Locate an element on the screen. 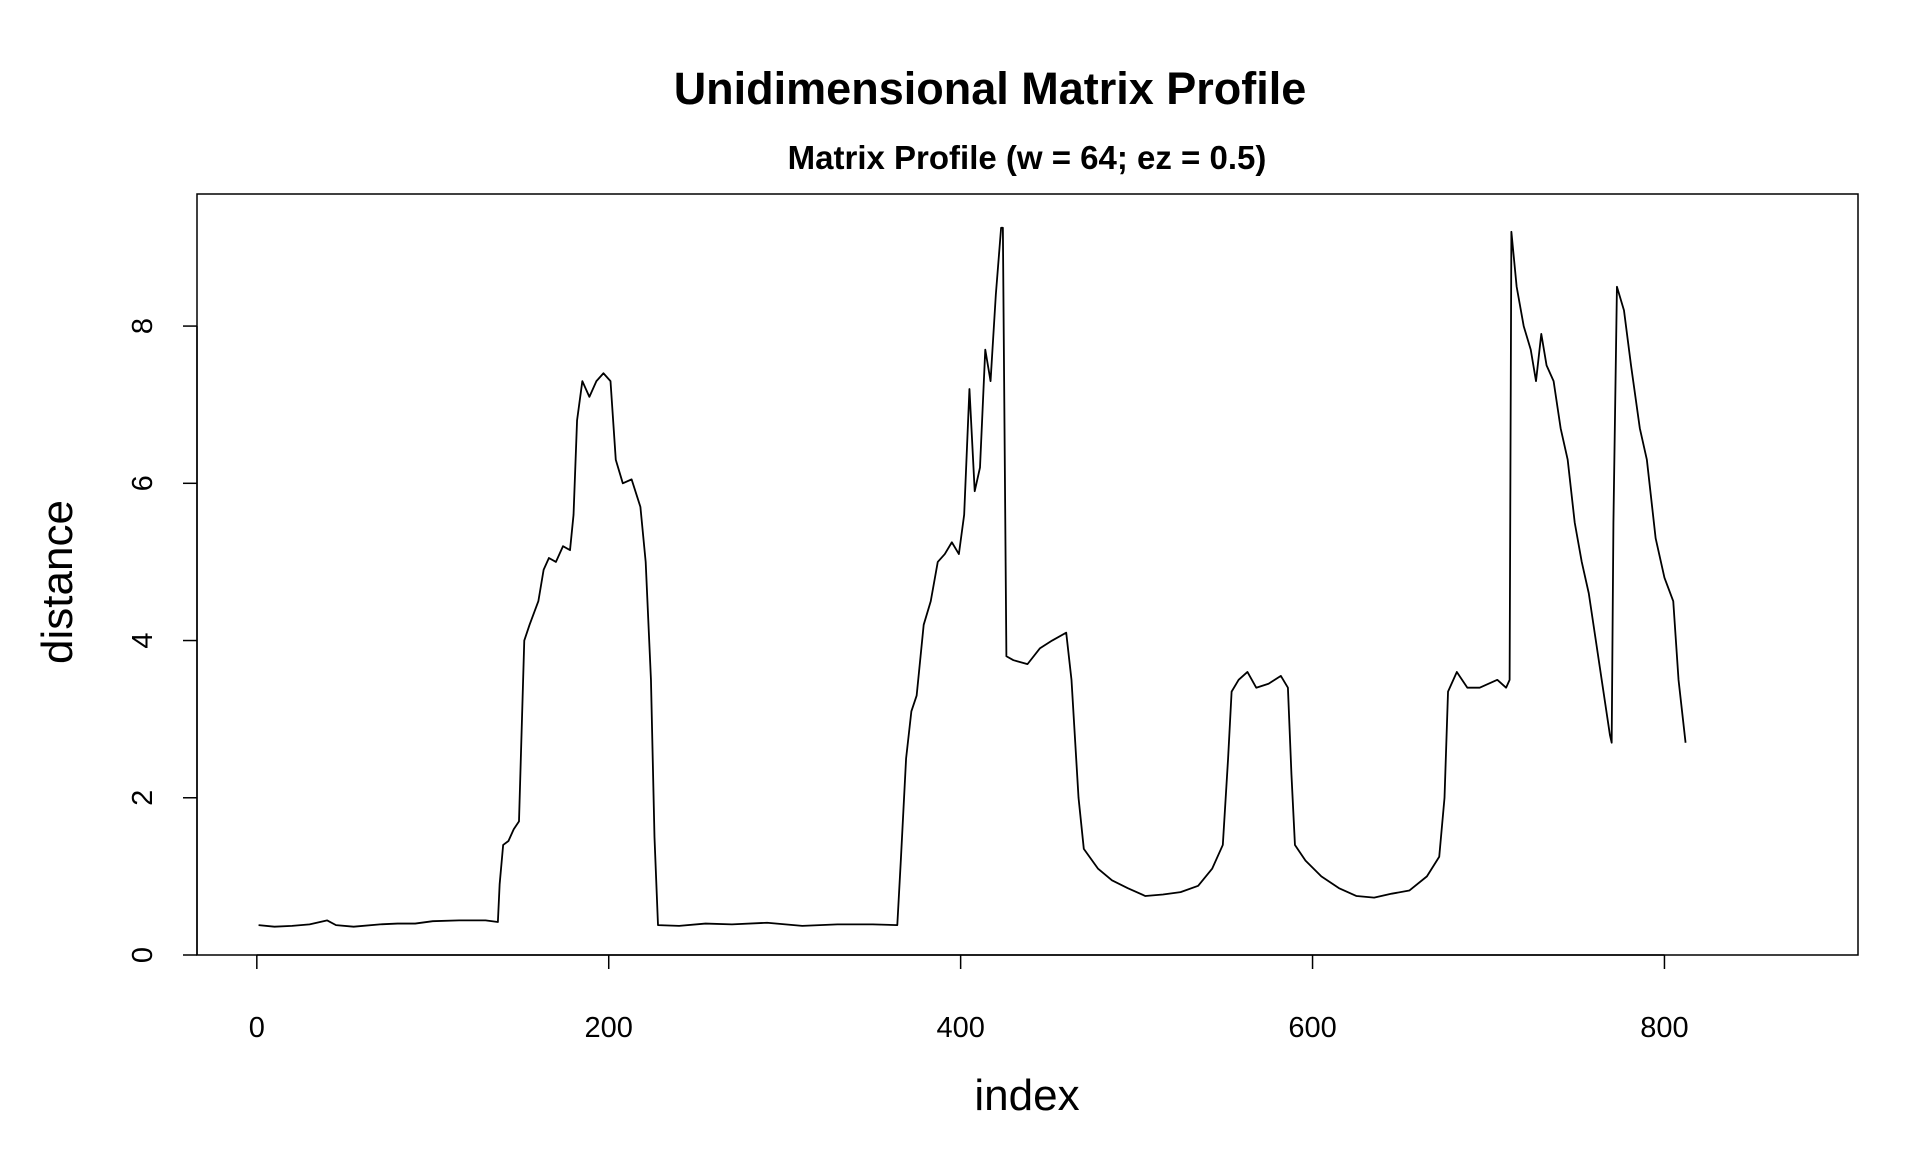 The height and width of the screenshot is (1152, 1920). x-tick-label: 400 is located at coordinates (960, 1028).